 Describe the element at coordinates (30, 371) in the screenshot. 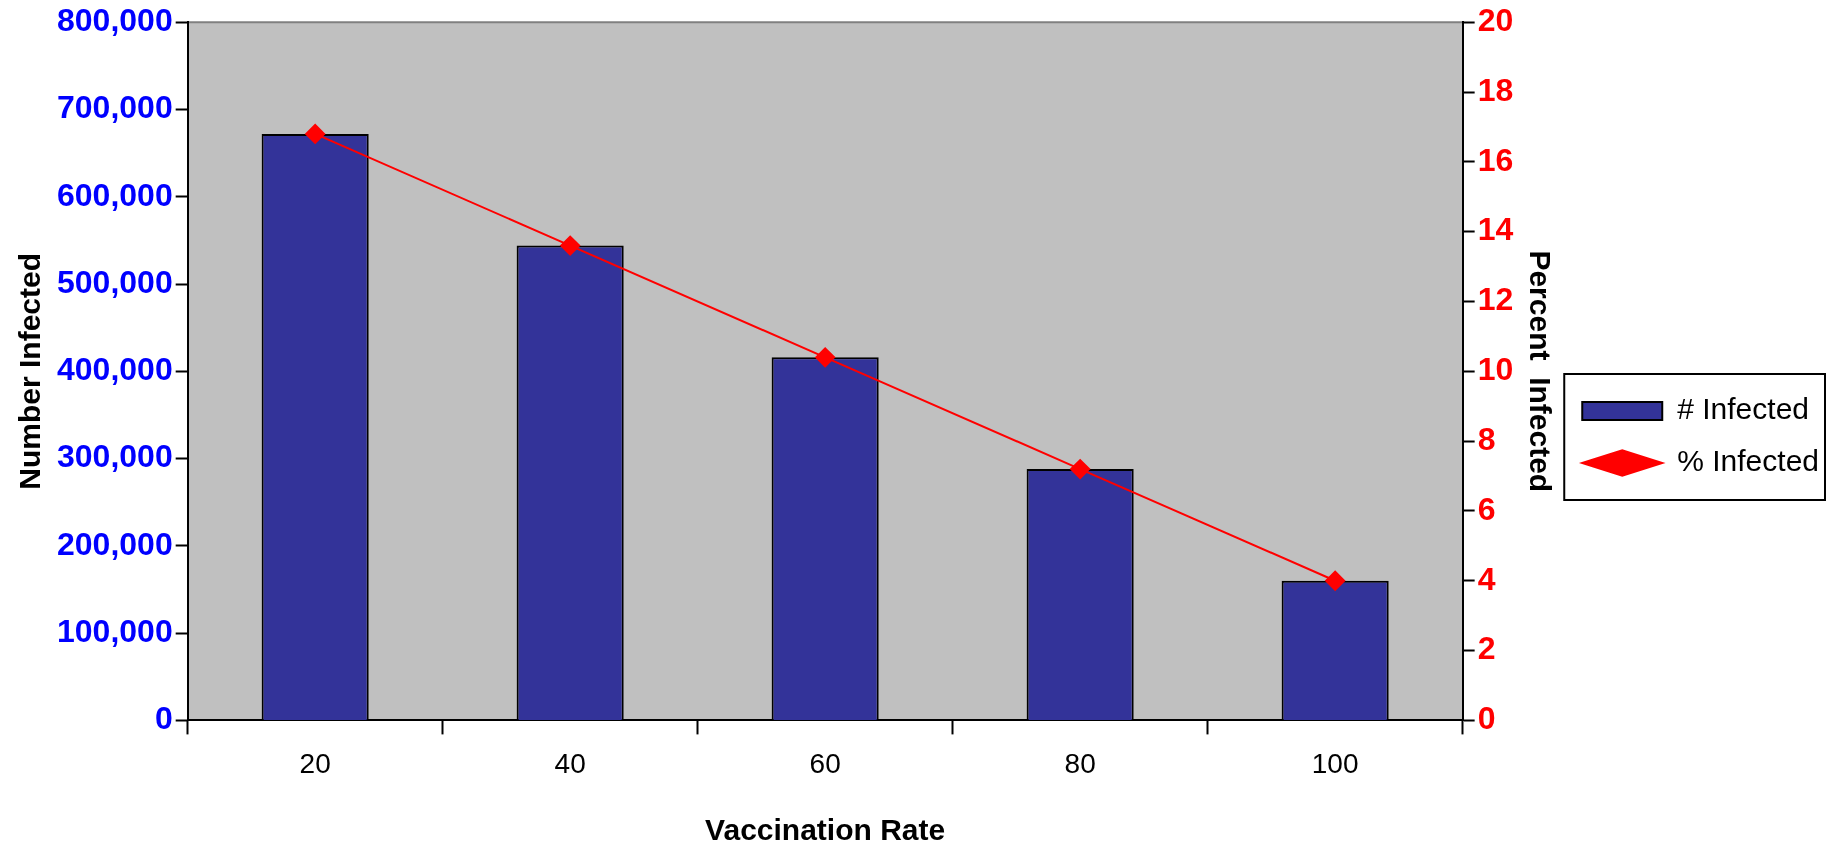

I see `y-axis-title: Number Infected` at that location.